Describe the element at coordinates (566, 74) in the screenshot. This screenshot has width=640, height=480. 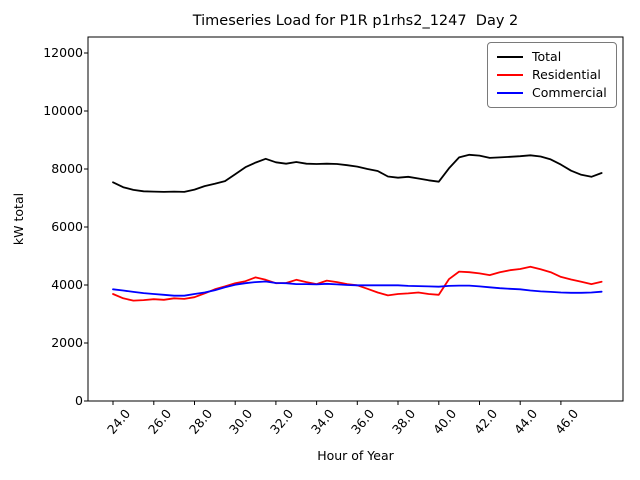
I see `legend-label: Residential` at that location.